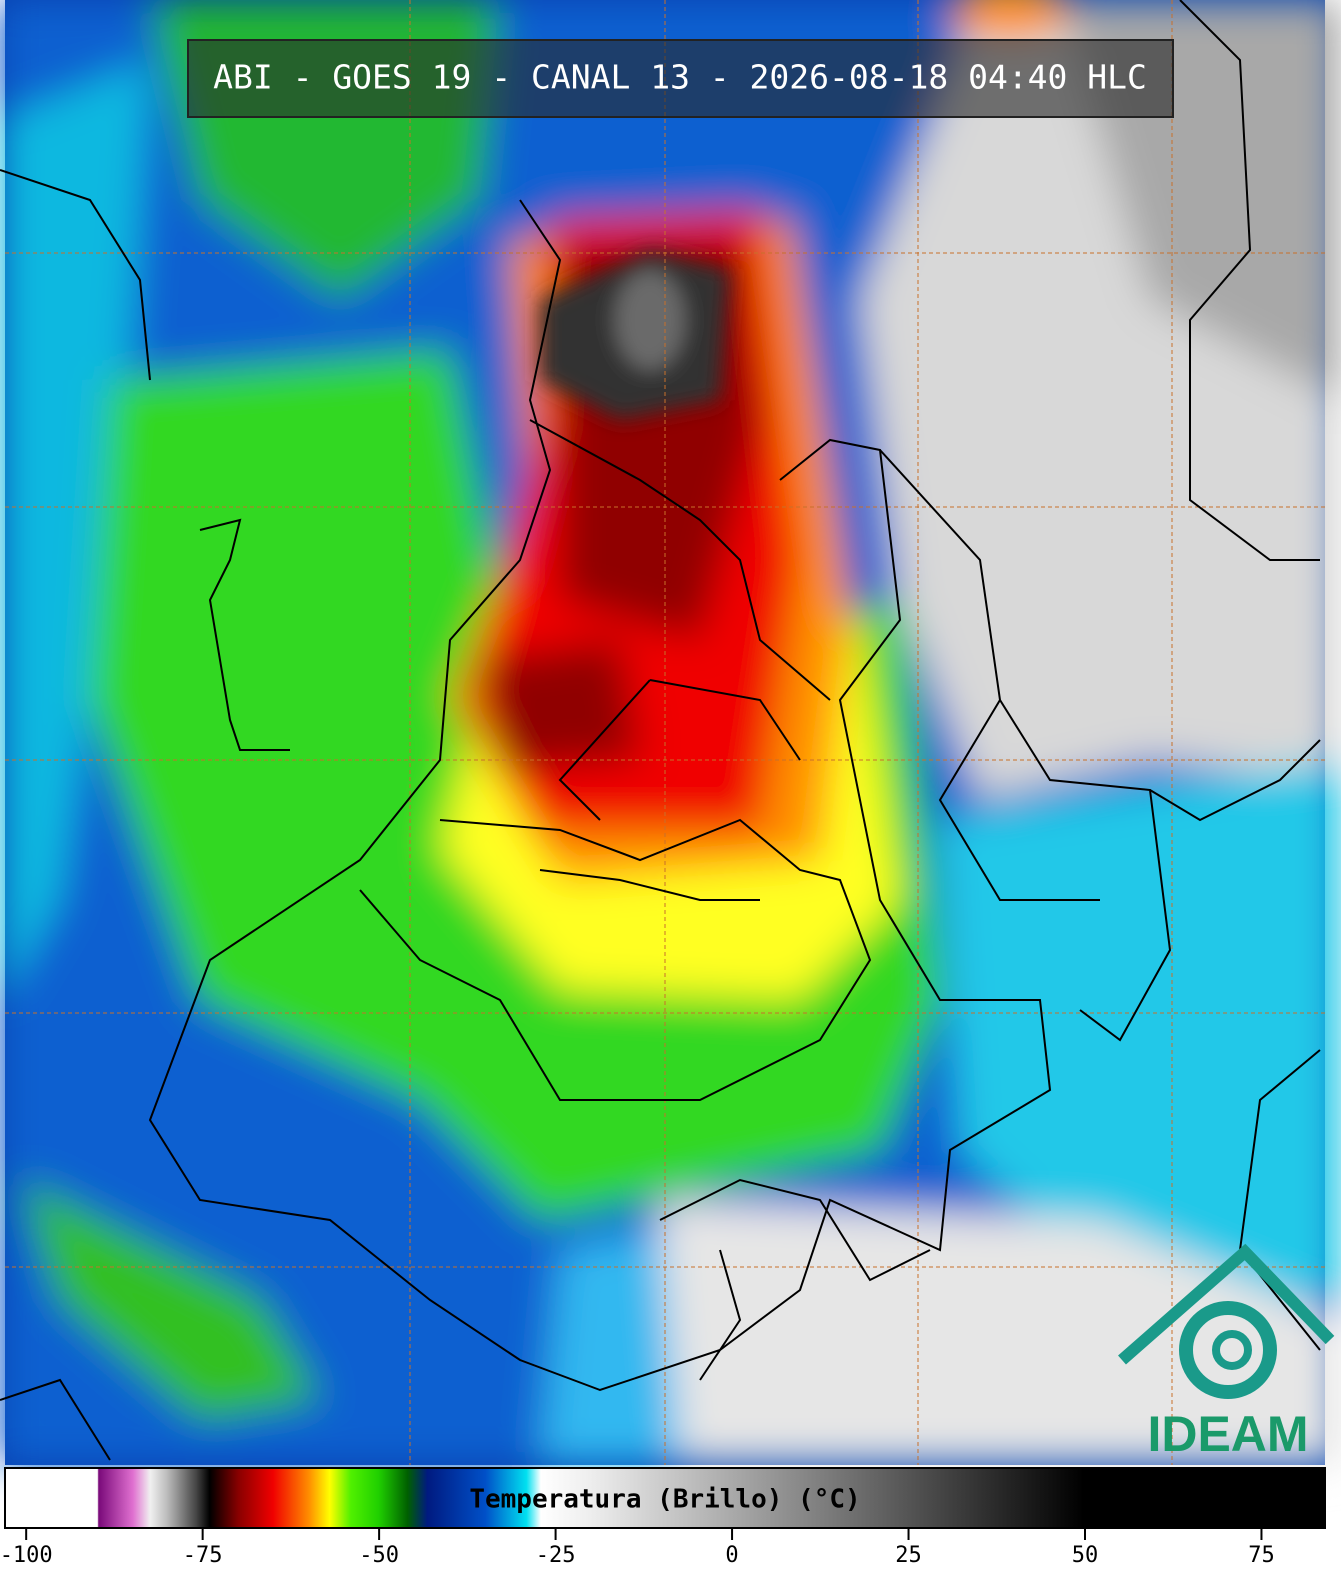 The width and height of the screenshot is (1341, 1577). I want to click on tick-label: 0, so click(731, 1555).